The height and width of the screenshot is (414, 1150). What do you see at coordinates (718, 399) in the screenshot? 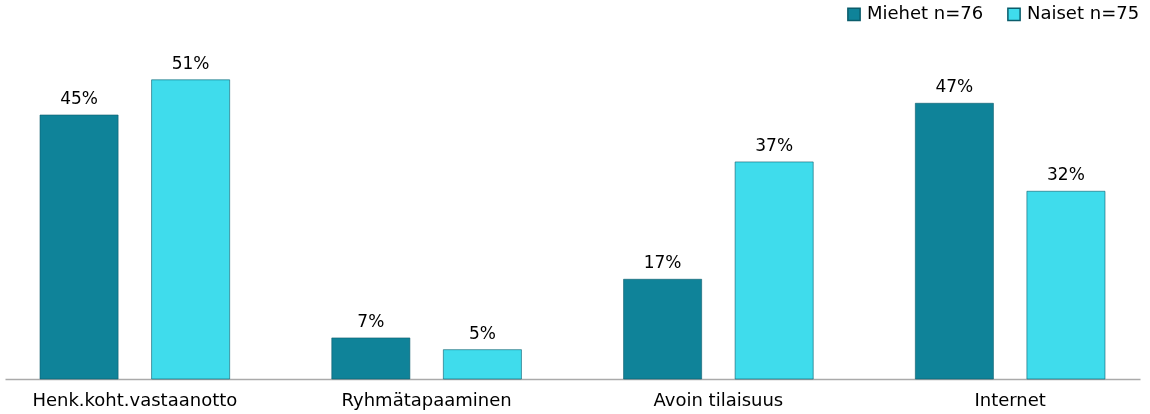
I see `x-tick-label: Avoin tilaisuus` at bounding box center [718, 399].